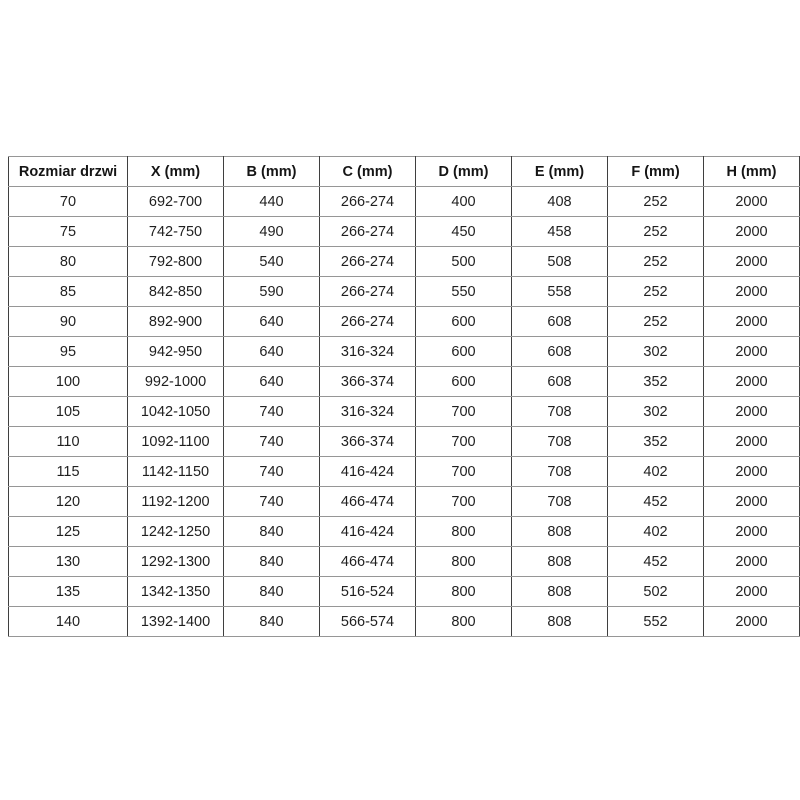  Describe the element at coordinates (367, 621) in the screenshot. I see `dimension-value-cell: 566-574` at that location.